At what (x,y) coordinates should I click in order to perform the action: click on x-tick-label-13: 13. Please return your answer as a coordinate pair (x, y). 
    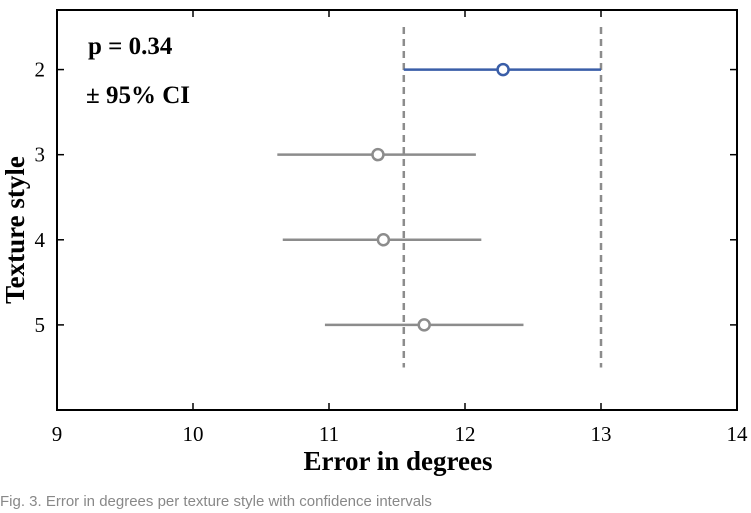
    Looking at the image, I should click on (601, 434).